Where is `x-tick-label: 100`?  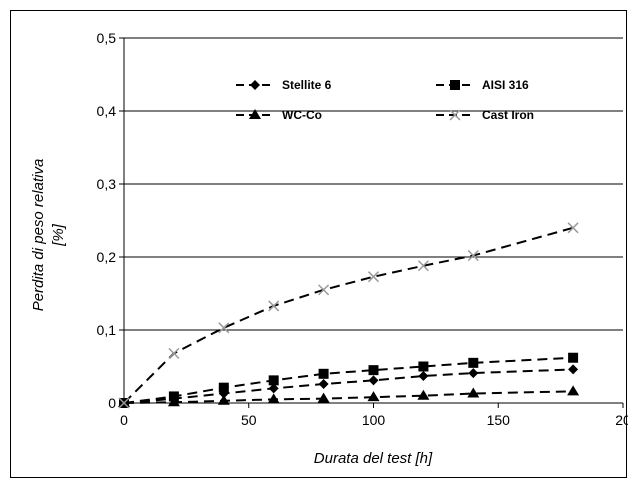
x-tick-label: 100 is located at coordinates (374, 420).